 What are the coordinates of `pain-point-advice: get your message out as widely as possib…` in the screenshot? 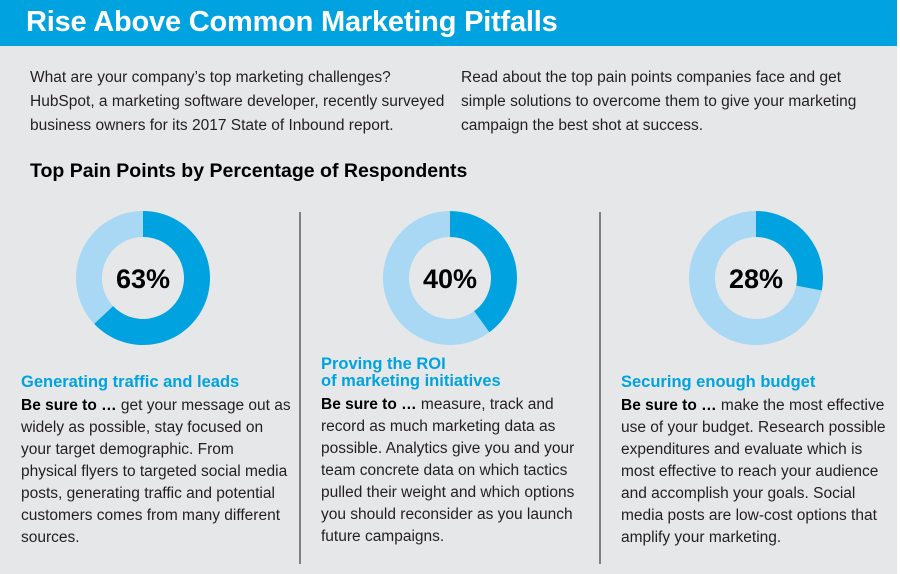 It's located at (156, 471).